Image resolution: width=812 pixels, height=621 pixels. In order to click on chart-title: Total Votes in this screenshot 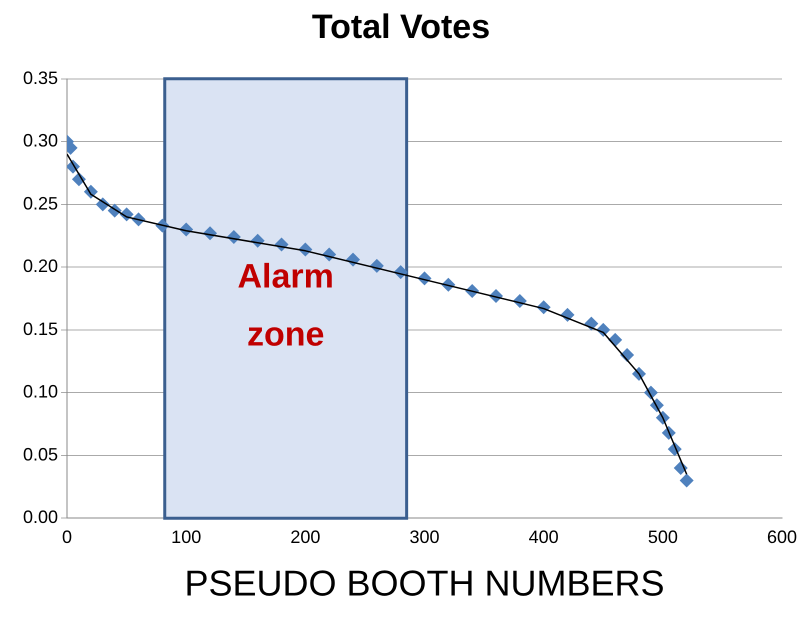, I will do `click(401, 27)`.